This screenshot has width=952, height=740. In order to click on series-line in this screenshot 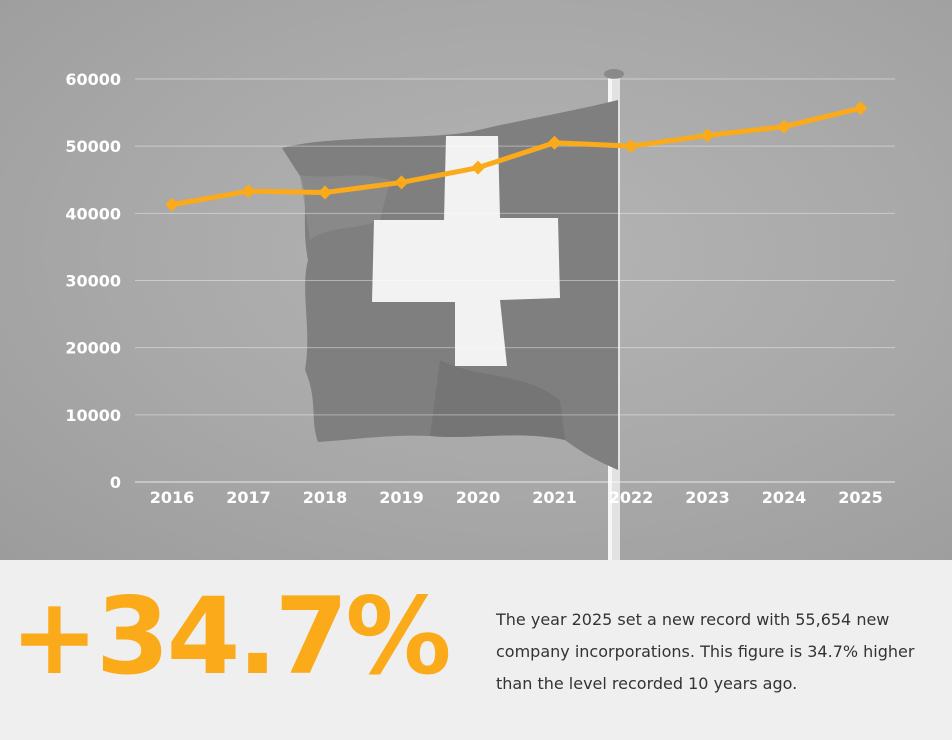, I will do `click(516, 156)`.